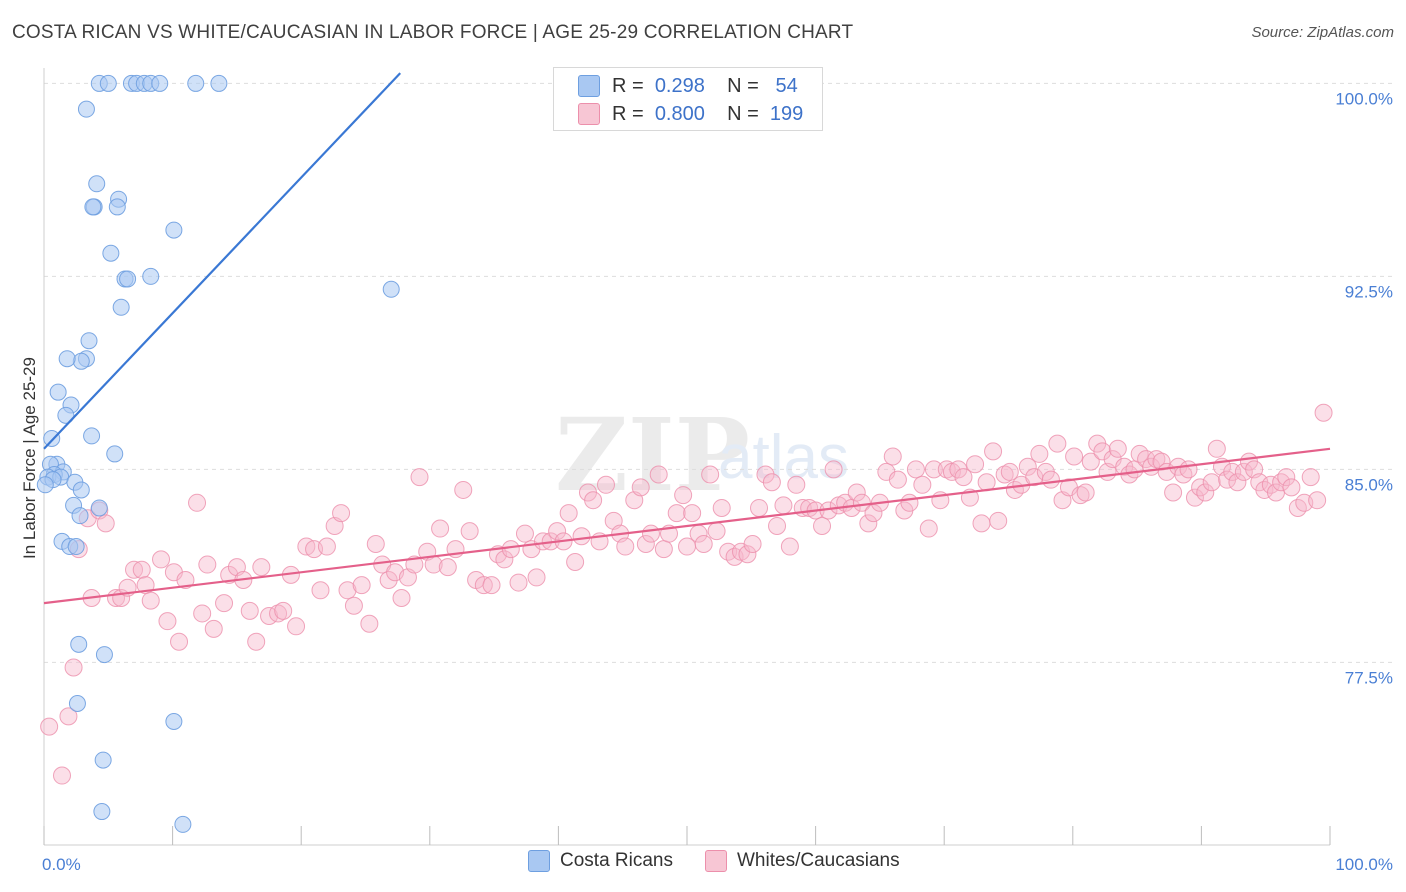  I want to click on x-tick-label-max: 100.0%, so click(1364, 864).